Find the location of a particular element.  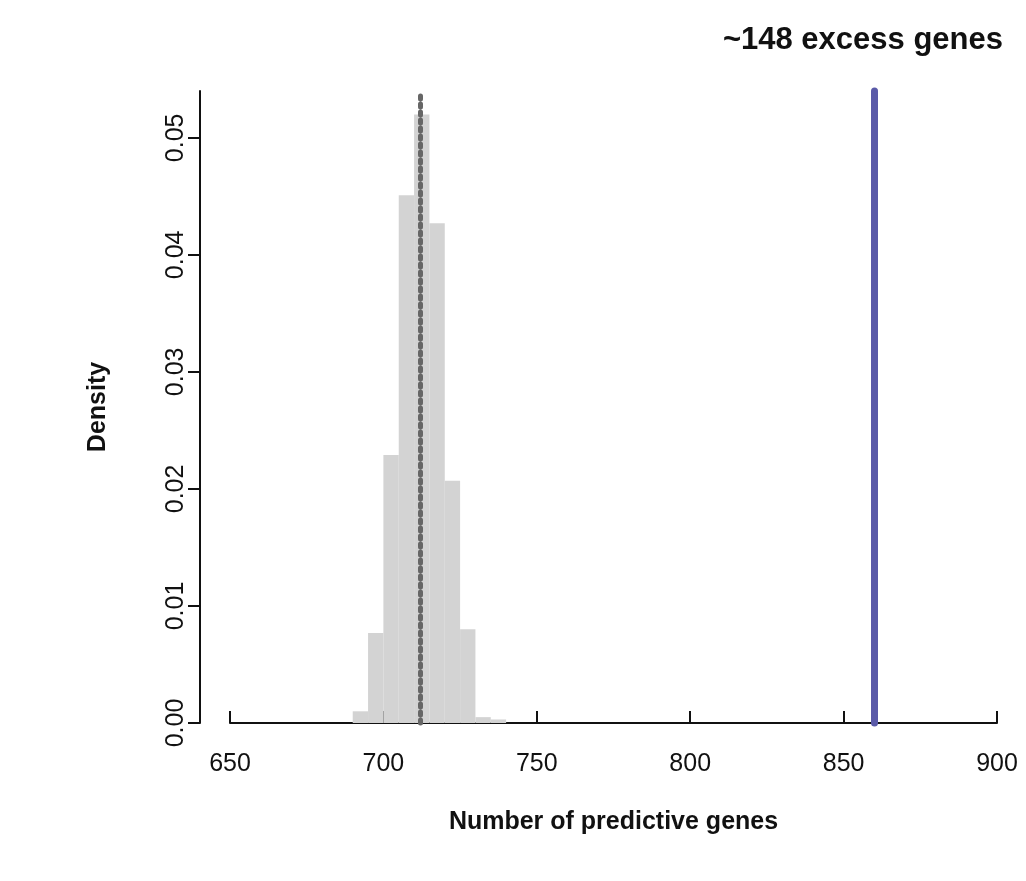

y-tick-label: 0.02 is located at coordinates (173, 489).